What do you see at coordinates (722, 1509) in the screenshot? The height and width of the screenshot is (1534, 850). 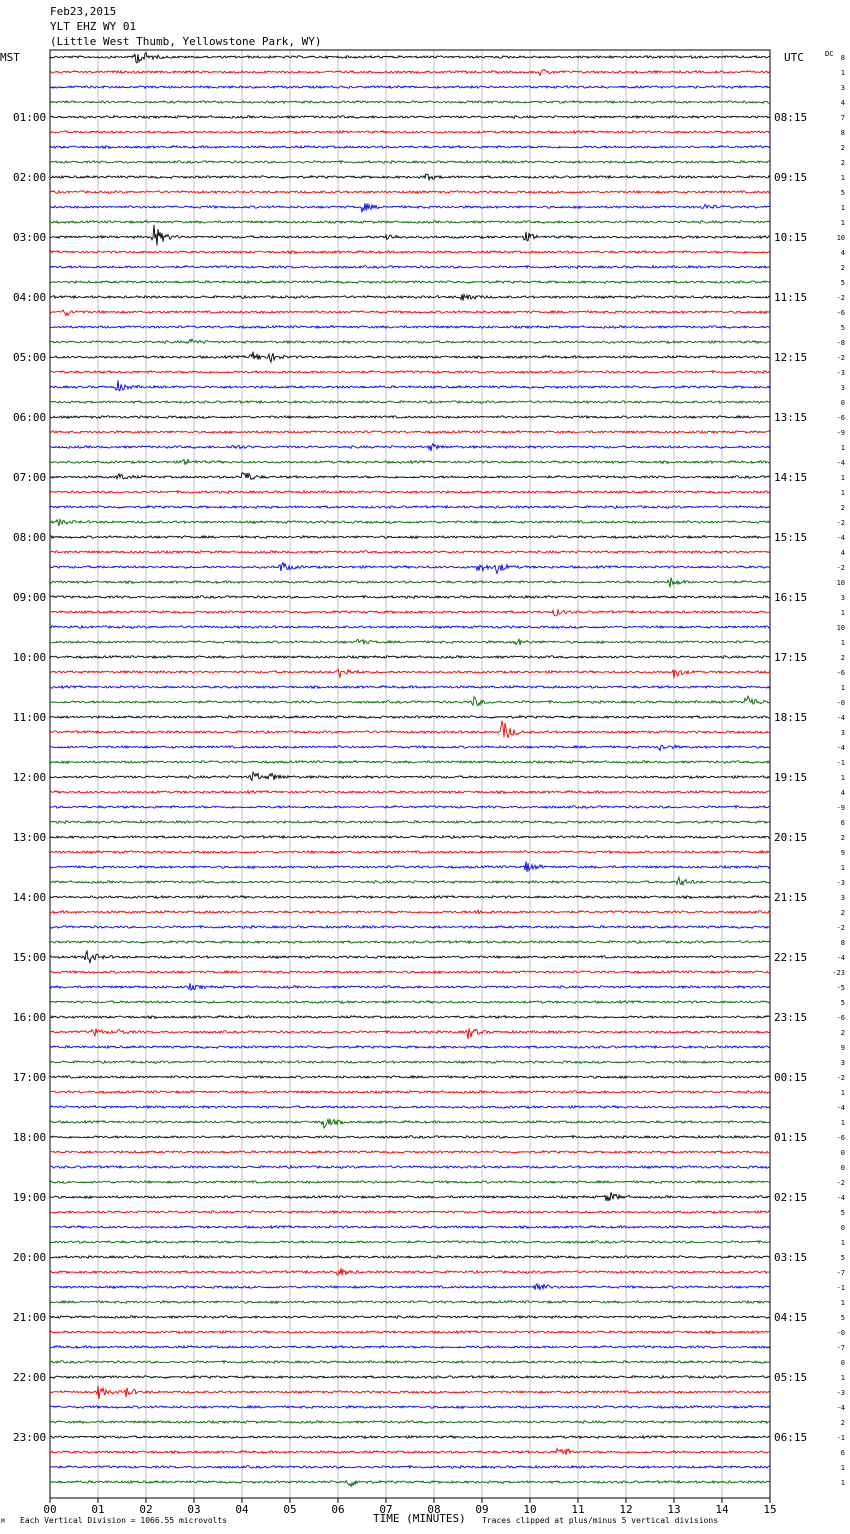 I see `x-tick-label: 14` at bounding box center [722, 1509].